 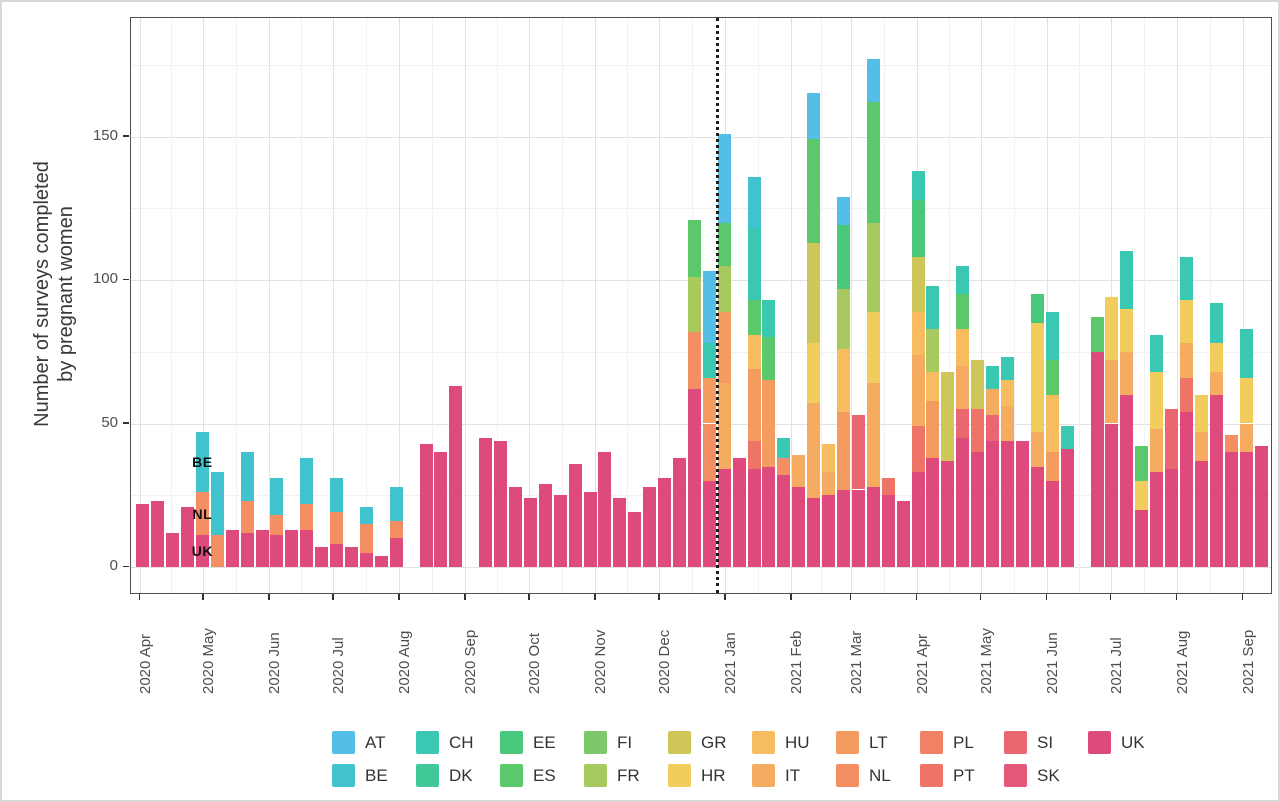 What do you see at coordinates (471, 661) in the screenshot?
I see `x-axis-label: 2020 Sep` at bounding box center [471, 661].